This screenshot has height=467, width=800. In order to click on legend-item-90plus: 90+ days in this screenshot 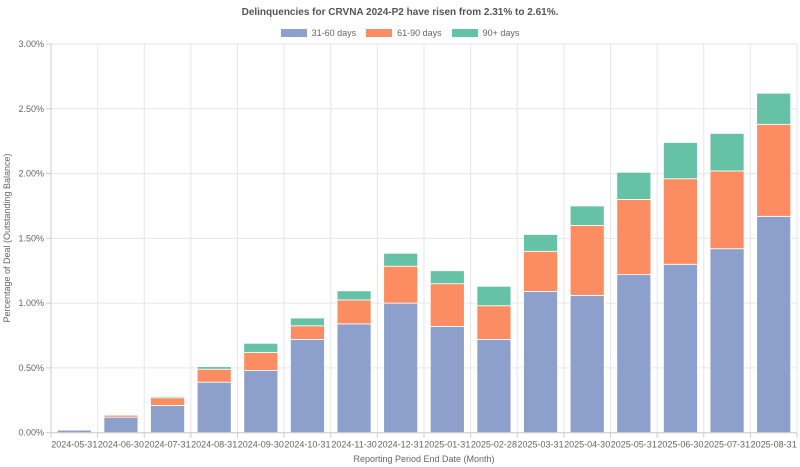, I will do `click(485, 33)`.